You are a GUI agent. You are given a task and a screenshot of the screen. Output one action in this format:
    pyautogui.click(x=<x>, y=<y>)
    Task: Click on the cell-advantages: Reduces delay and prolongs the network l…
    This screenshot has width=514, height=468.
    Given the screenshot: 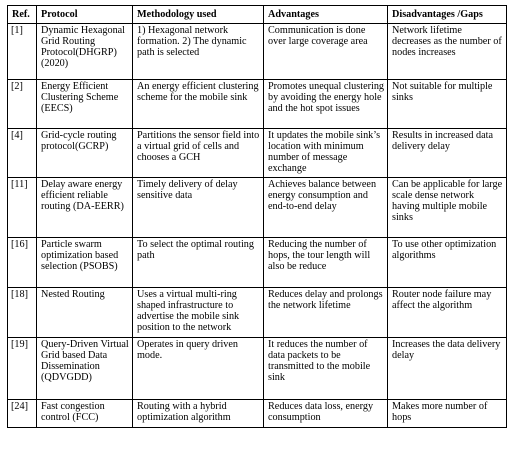 What is the action you would take?
    pyautogui.click(x=325, y=312)
    